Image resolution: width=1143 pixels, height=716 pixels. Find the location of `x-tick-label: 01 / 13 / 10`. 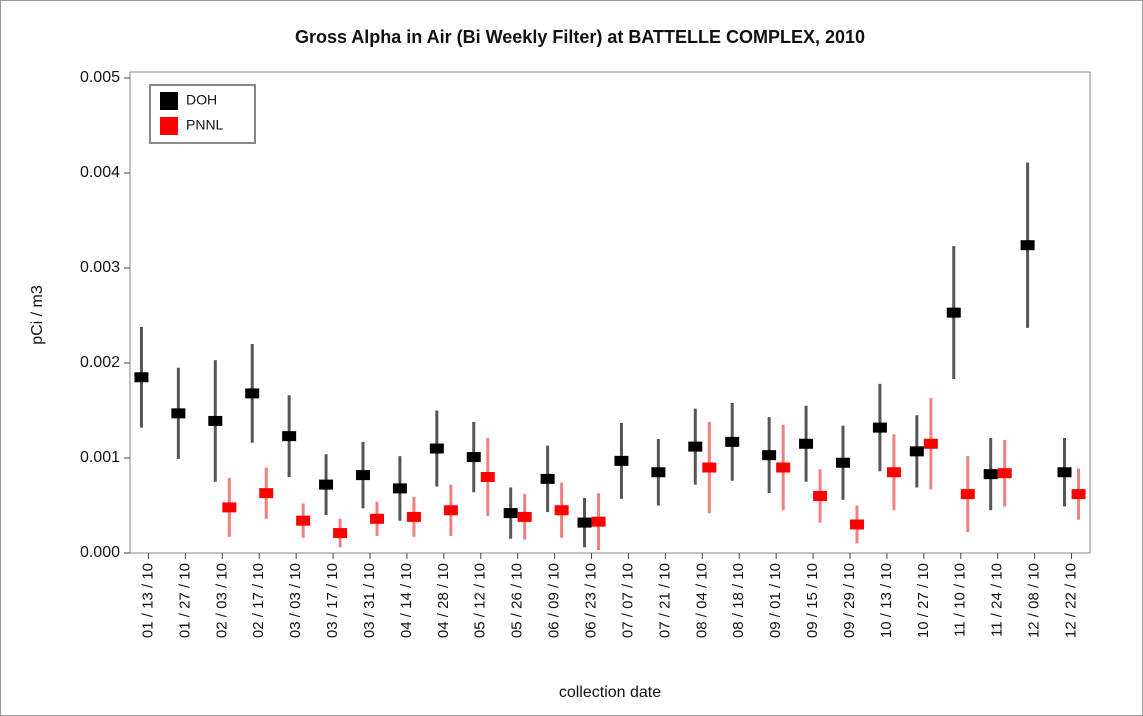

x-tick-label: 01 / 13 / 10 is located at coordinates (147, 600).